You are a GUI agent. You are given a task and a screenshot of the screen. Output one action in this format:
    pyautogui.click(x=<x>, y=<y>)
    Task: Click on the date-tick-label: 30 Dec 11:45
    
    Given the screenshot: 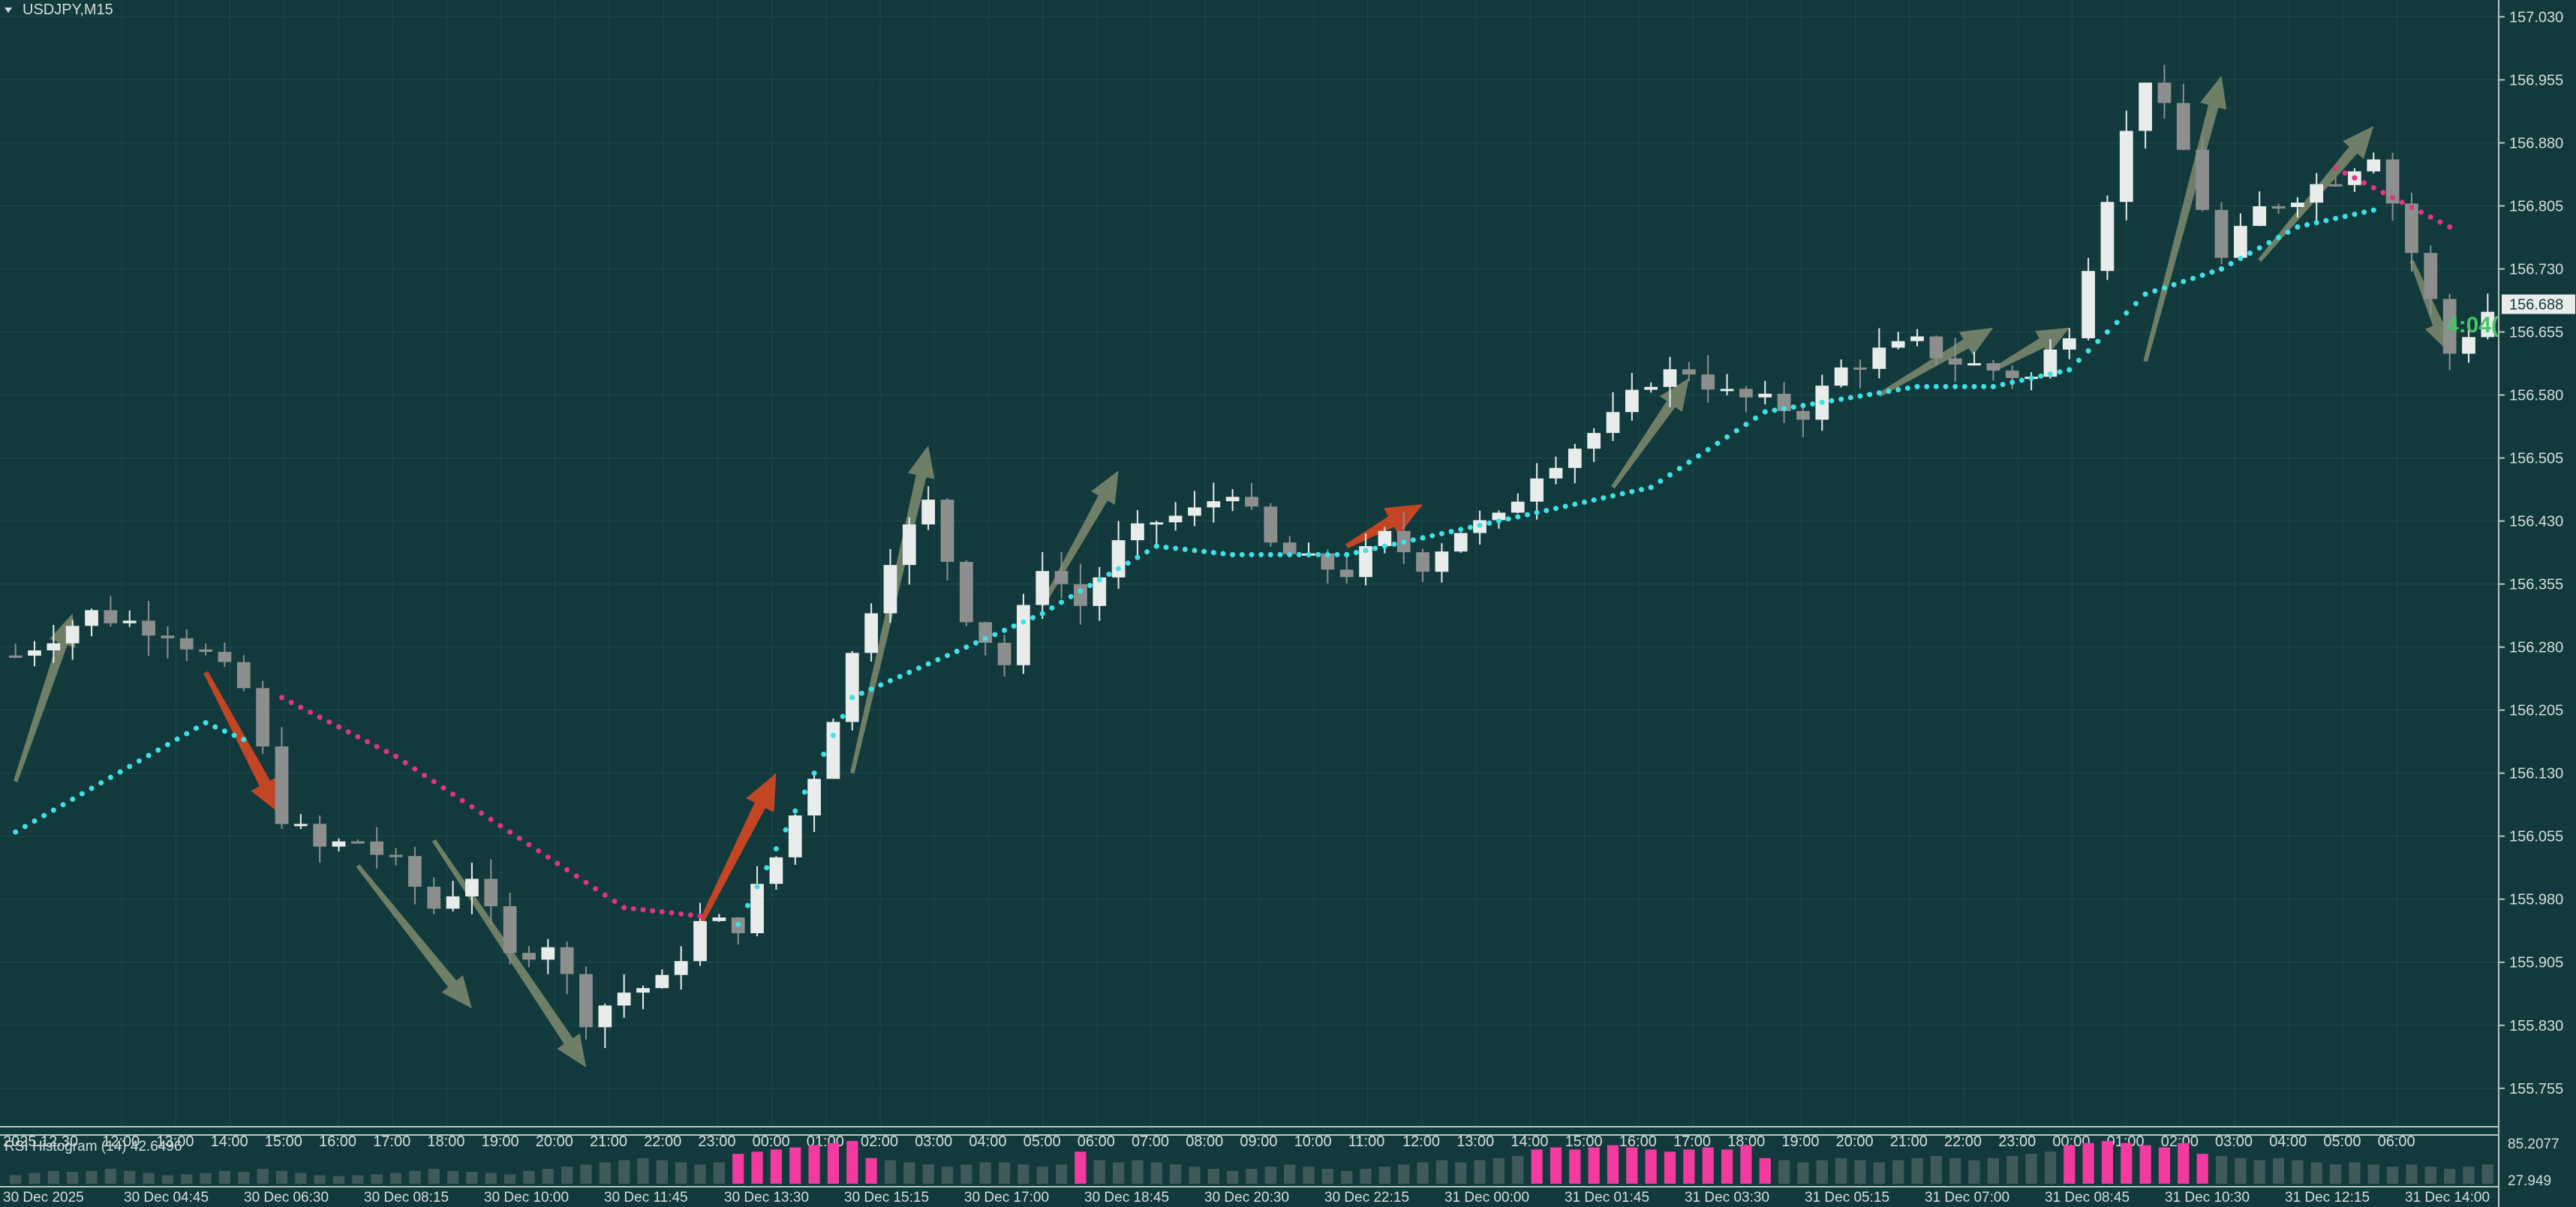 What is the action you would take?
    pyautogui.click(x=646, y=1198)
    